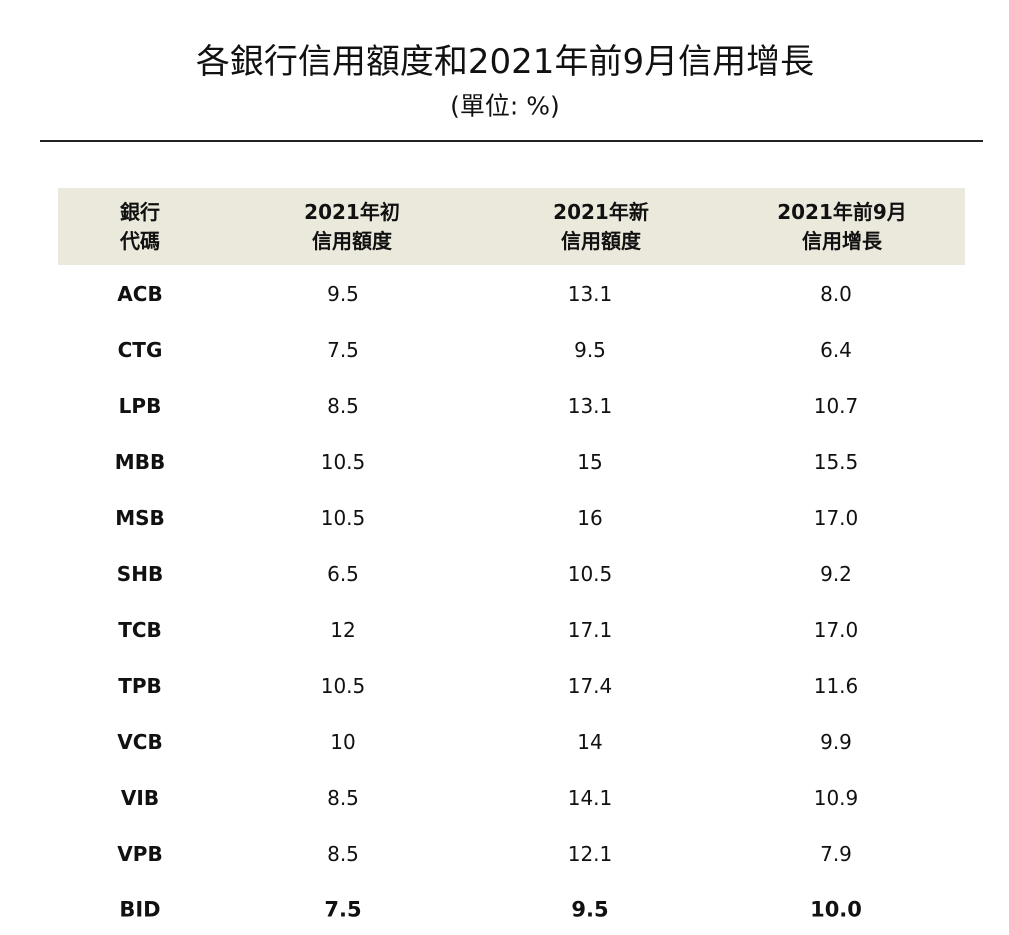 The width and height of the screenshot is (1009, 935). I want to click on bank-code: MSB, so click(140, 518).